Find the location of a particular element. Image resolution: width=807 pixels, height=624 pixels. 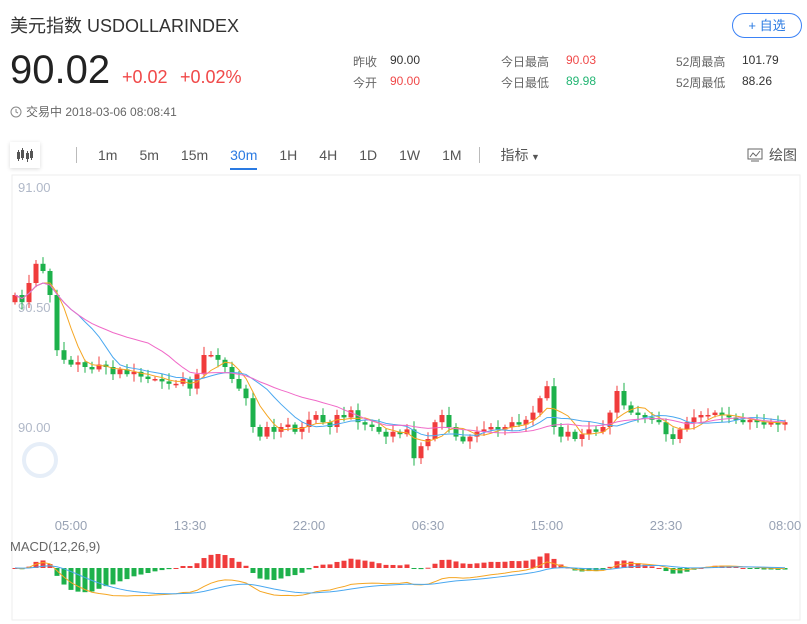

tab-interval-1W: 1W is located at coordinates (410, 155).